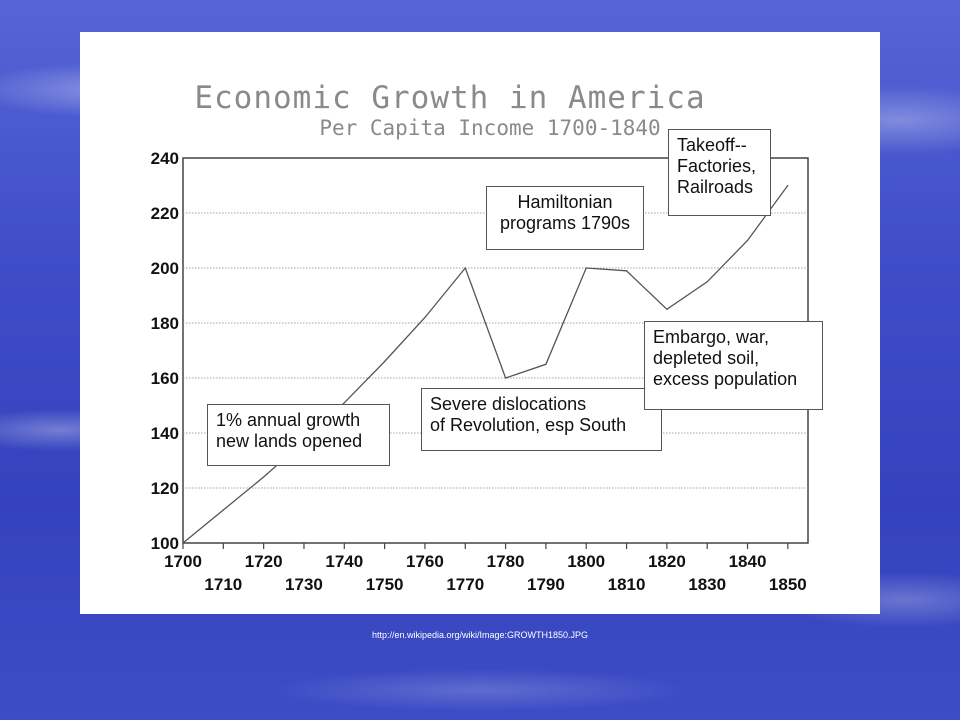 Image resolution: width=960 pixels, height=720 pixels. Describe the element at coordinates (223, 584) in the screenshot. I see `x-tick-label: 1710` at that location.